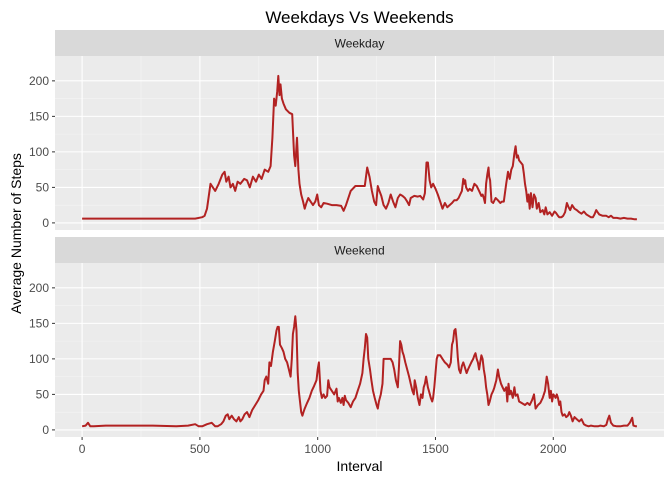 This screenshot has width=672, height=480. Describe the element at coordinates (200, 449) in the screenshot. I see `x-tick-label: 500` at that location.